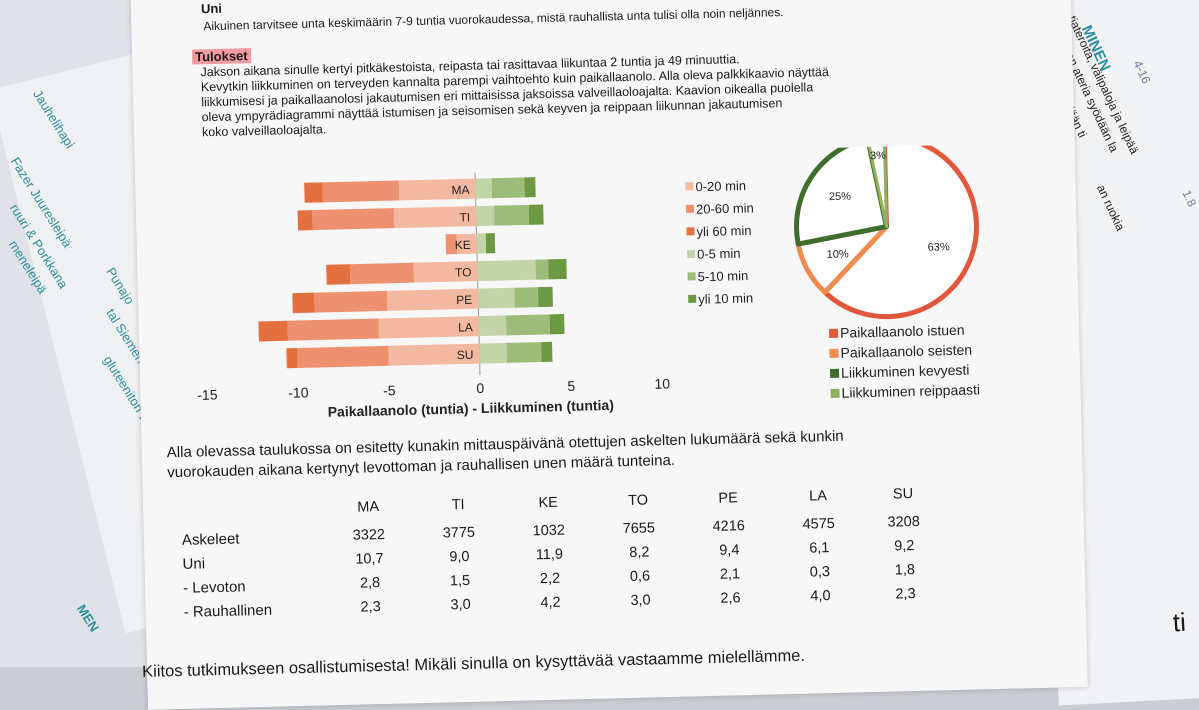  Describe the element at coordinates (730, 598) in the screenshot. I see `table-cell: 2,6` at that location.